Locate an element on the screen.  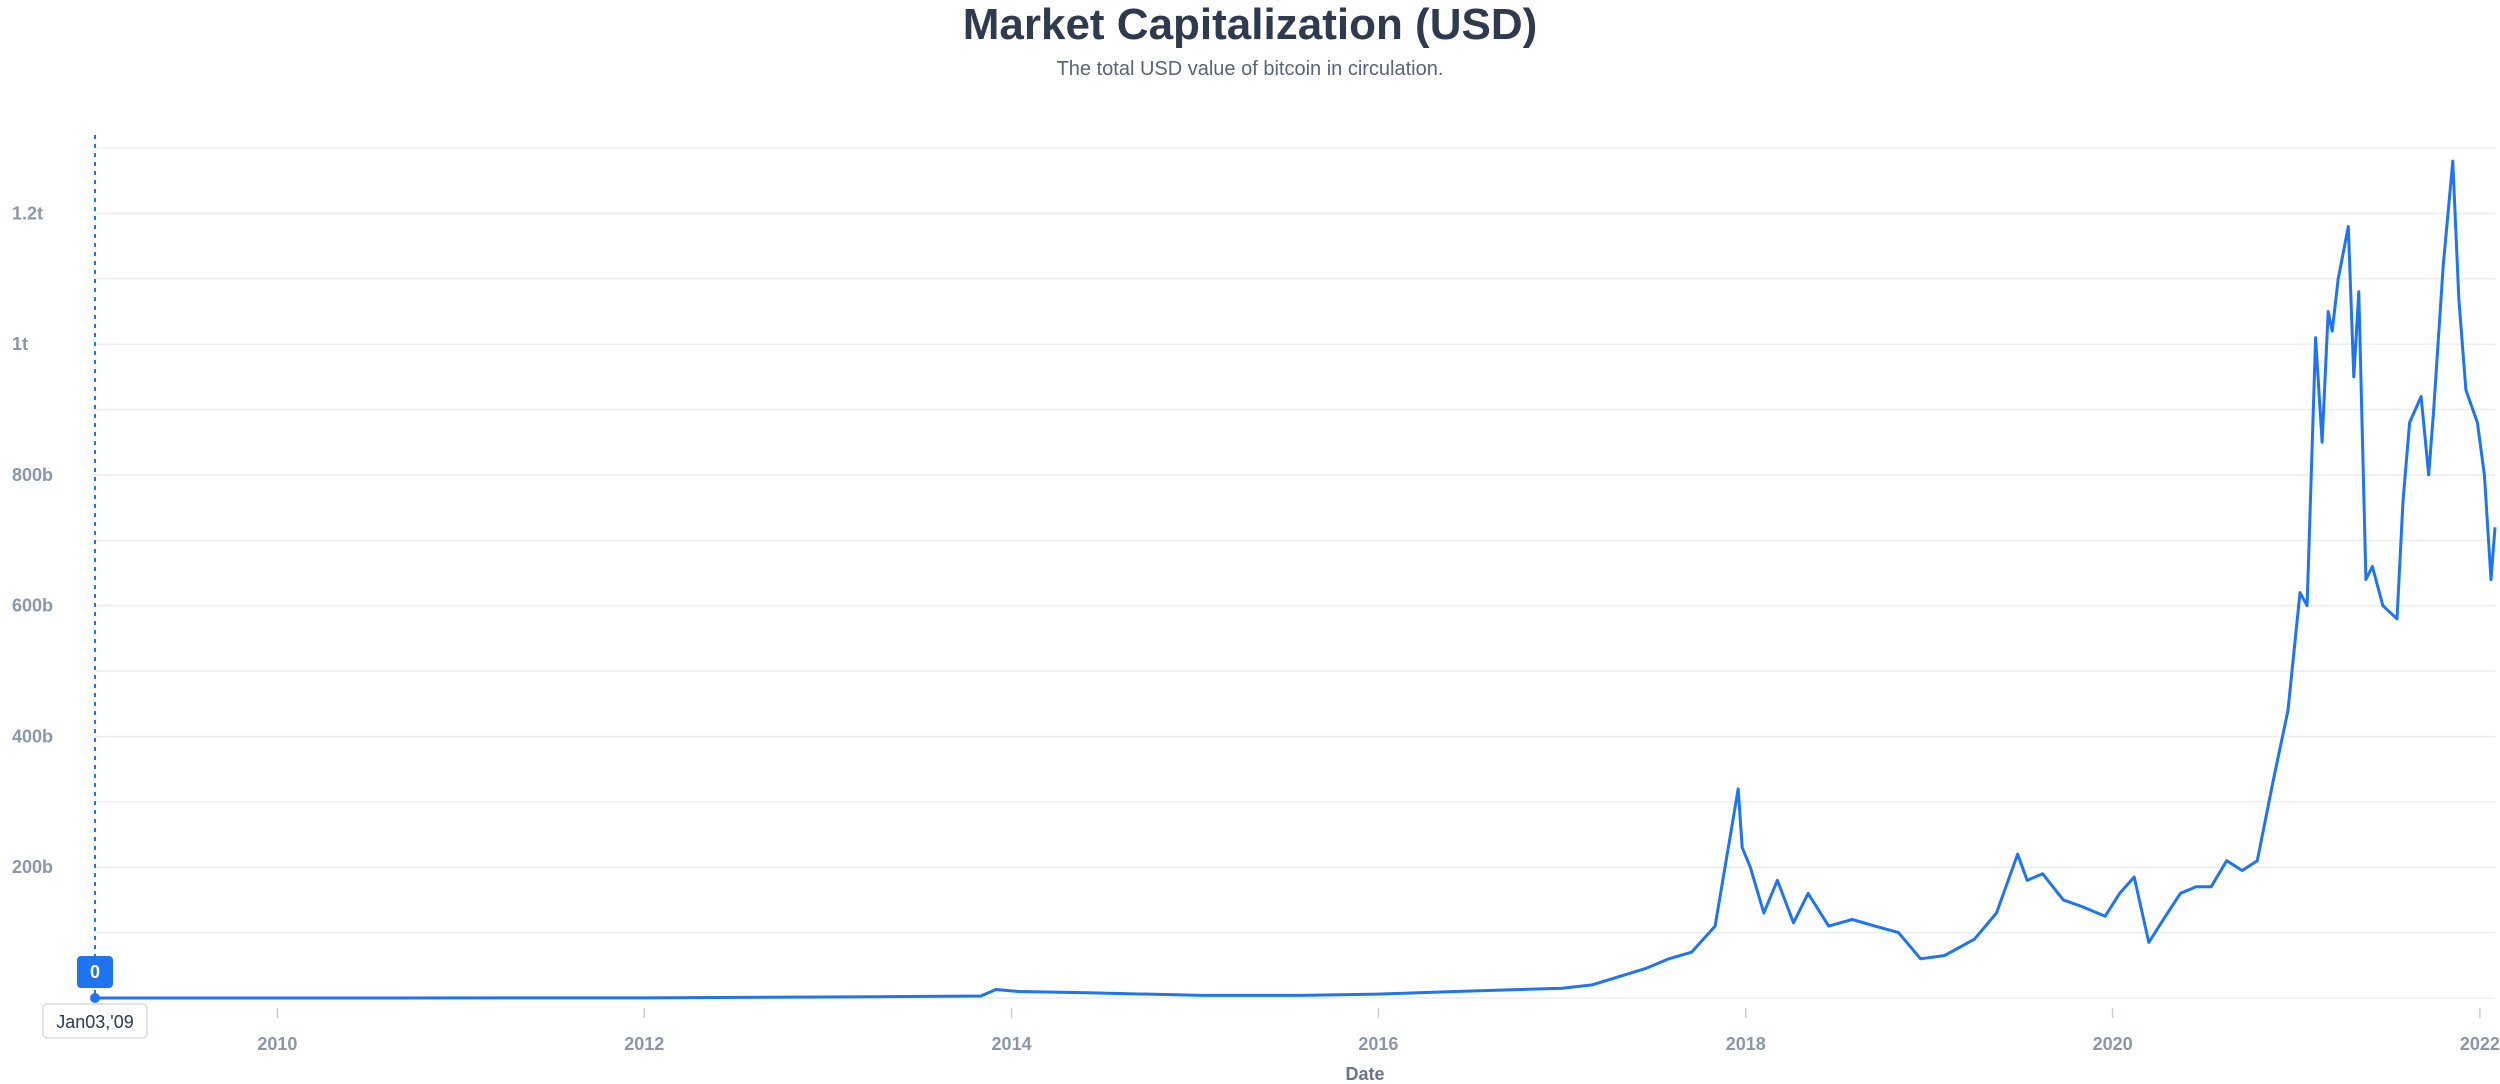
hover-crosshair: 0 Jan03,'09 is located at coordinates (95, 587).